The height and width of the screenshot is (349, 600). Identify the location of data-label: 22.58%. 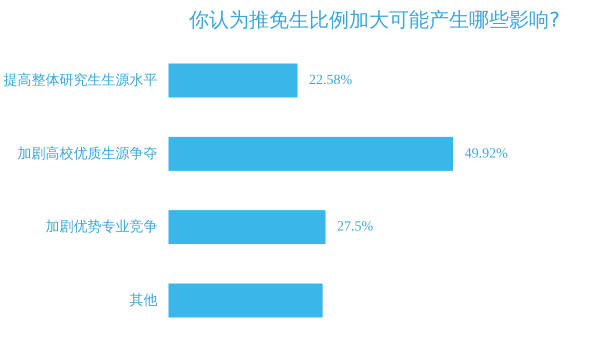
(331, 80).